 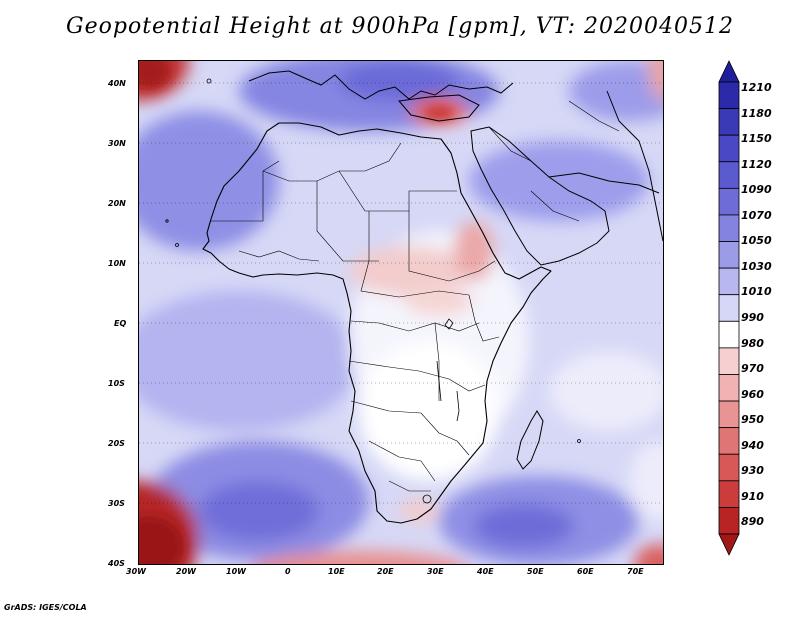 What do you see at coordinates (385, 571) in the screenshot?
I see `lon-label: 20E` at bounding box center [385, 571].